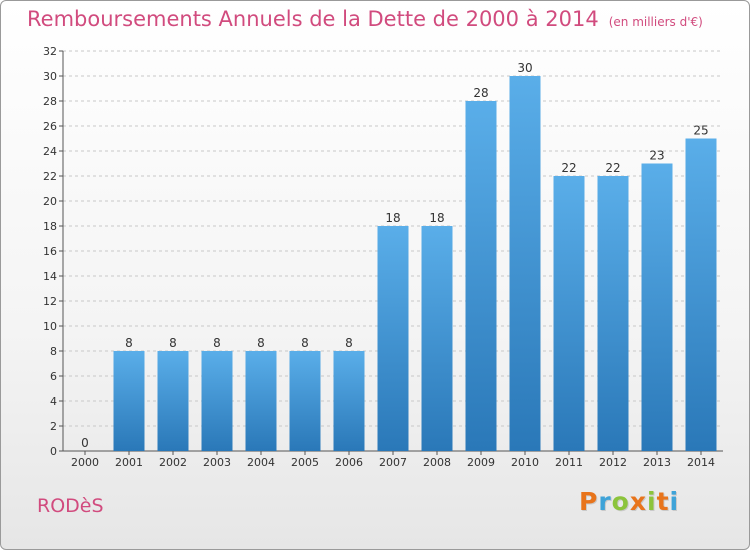 The width and height of the screenshot is (750, 550). What do you see at coordinates (480, 93) in the screenshot?
I see `data-label: 28` at bounding box center [480, 93].